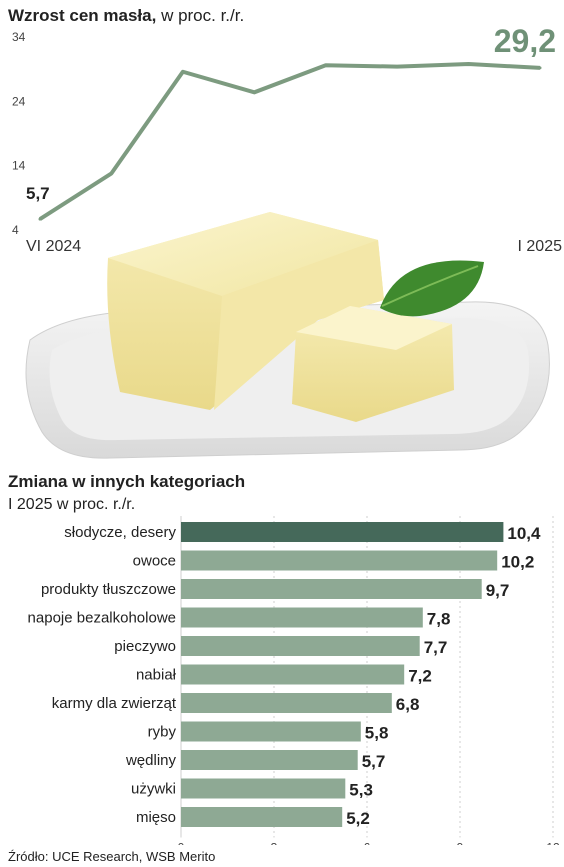  Describe the element at coordinates (439, 619) in the screenshot. I see `bar-value-label: 7,8` at that location.